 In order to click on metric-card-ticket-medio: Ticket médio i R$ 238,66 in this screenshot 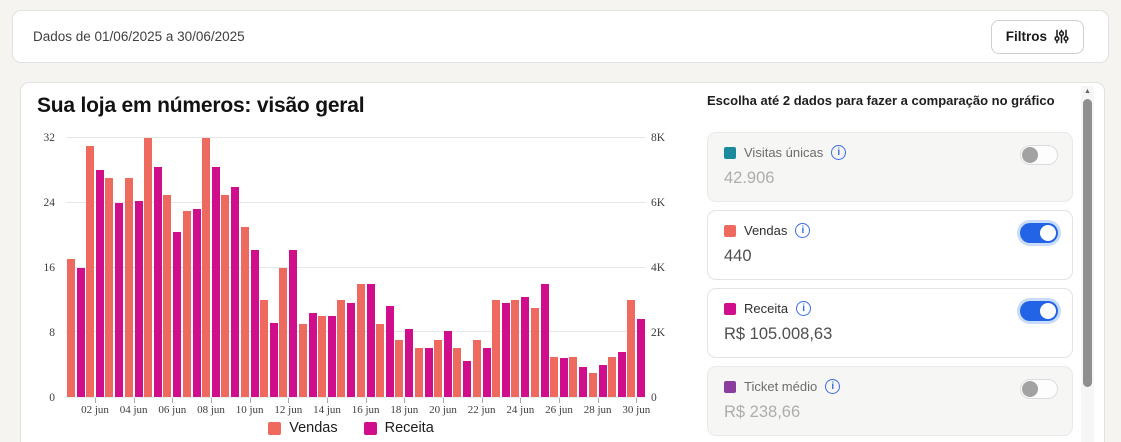, I will do `click(890, 401)`.